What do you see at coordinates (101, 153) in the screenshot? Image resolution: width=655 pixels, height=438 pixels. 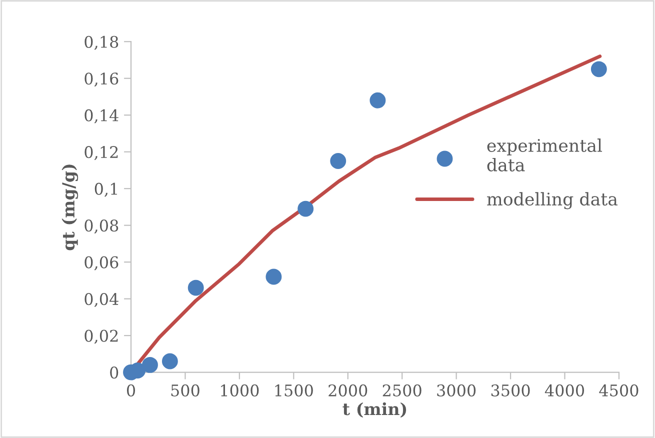 I see `y-tick-label: 0,12` at bounding box center [101, 153].